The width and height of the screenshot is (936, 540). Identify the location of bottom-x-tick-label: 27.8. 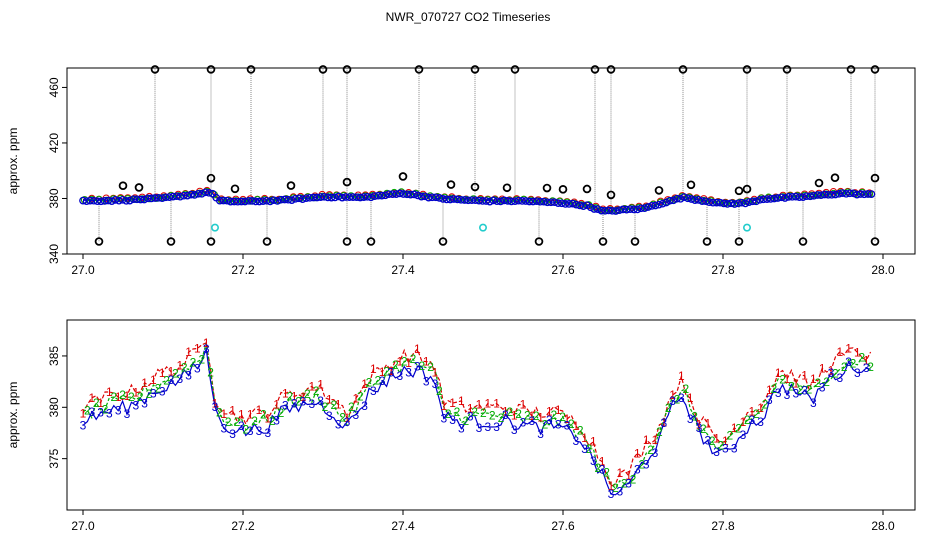
(723, 526).